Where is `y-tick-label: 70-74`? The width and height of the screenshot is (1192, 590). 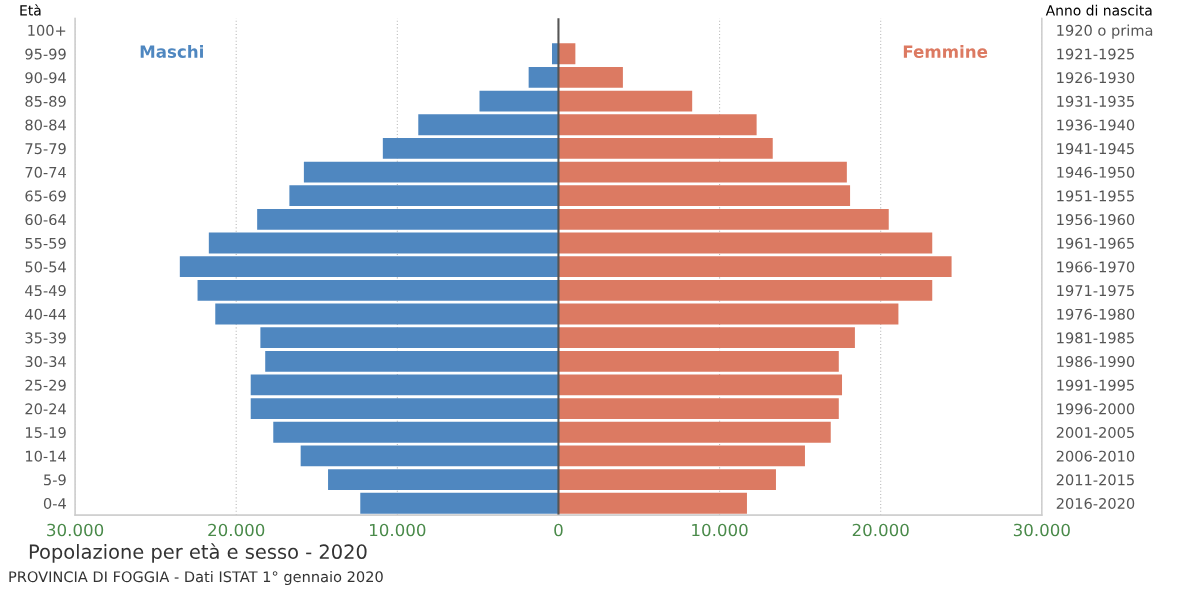
y-tick-label: 70-74 is located at coordinates (45, 172).